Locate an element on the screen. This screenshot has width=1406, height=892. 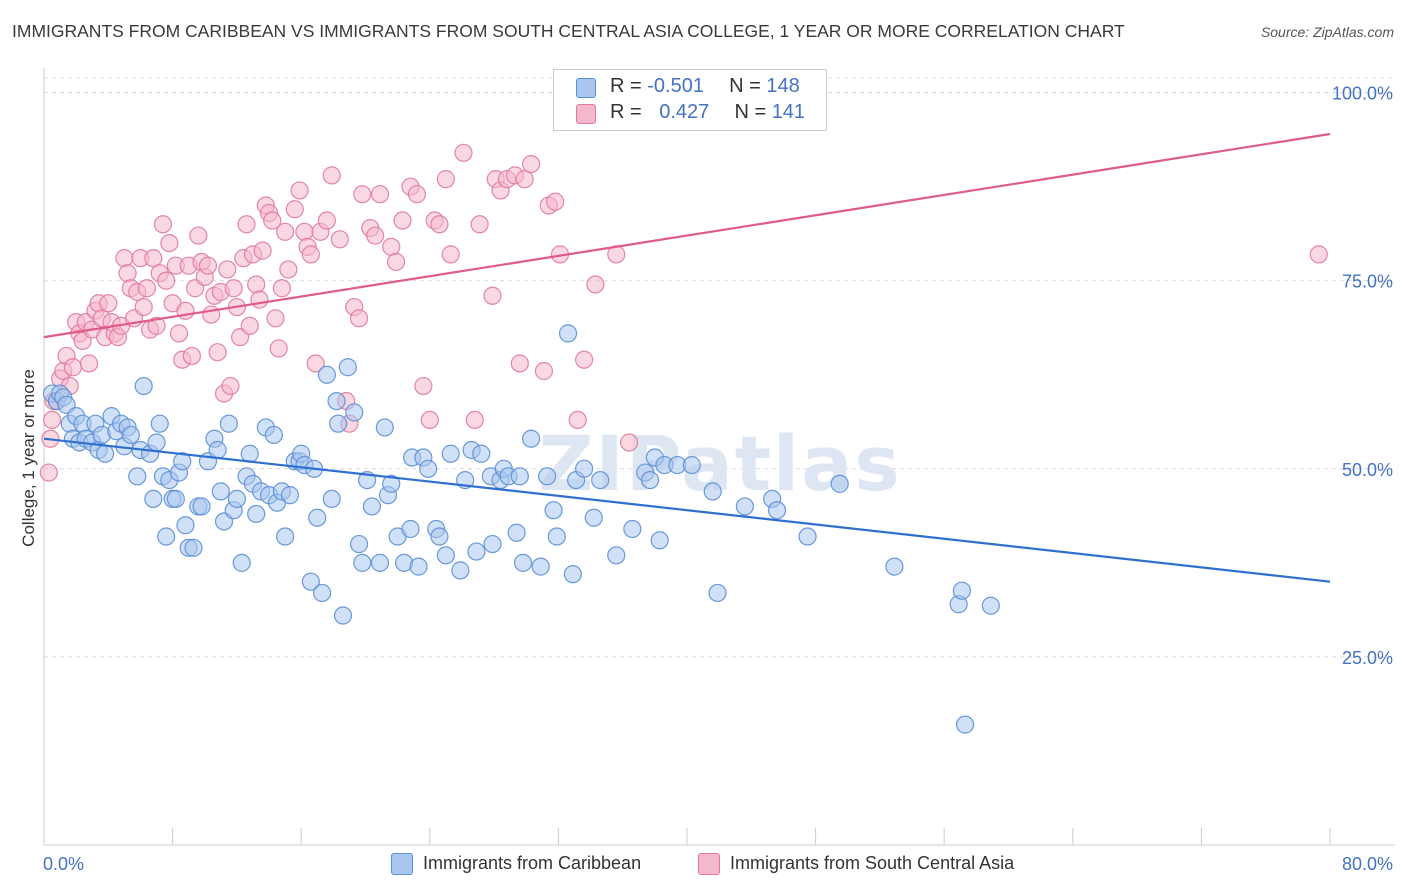
y-tick-labels: 25.0% 50.0% 75.0% 100.0% is located at coordinates (1362, 376).